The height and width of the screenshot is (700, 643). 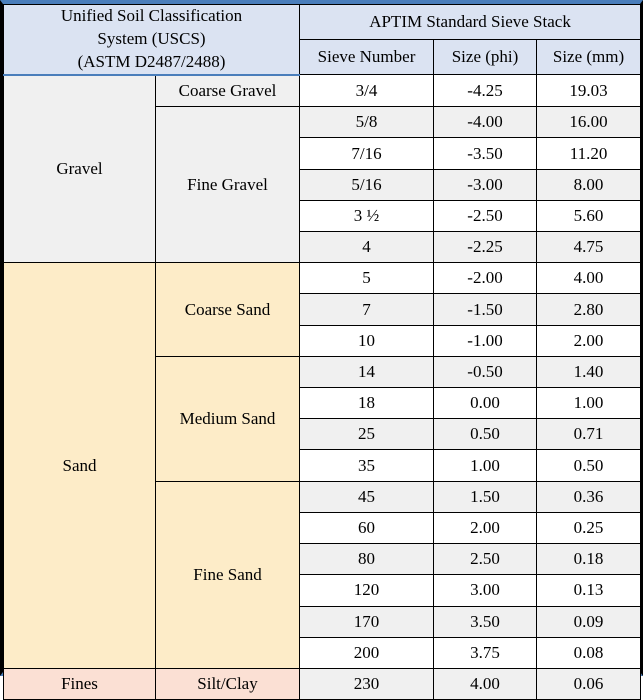 I want to click on cell-size-phi: 2.00, so click(x=485, y=528).